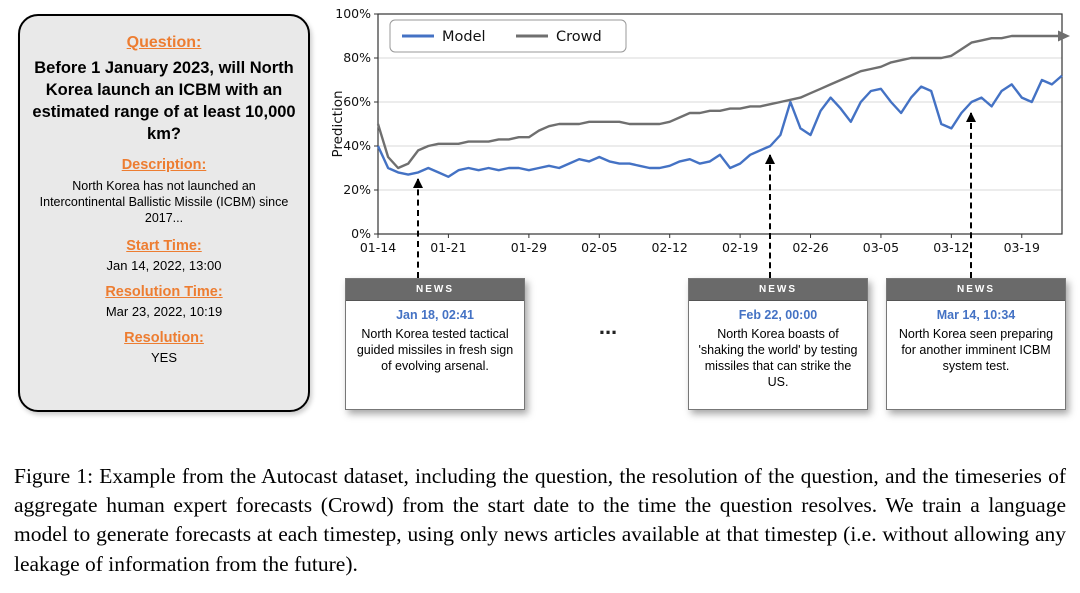 This screenshot has width=1080, height=593. I want to click on resolution-value: YES, so click(163, 357).